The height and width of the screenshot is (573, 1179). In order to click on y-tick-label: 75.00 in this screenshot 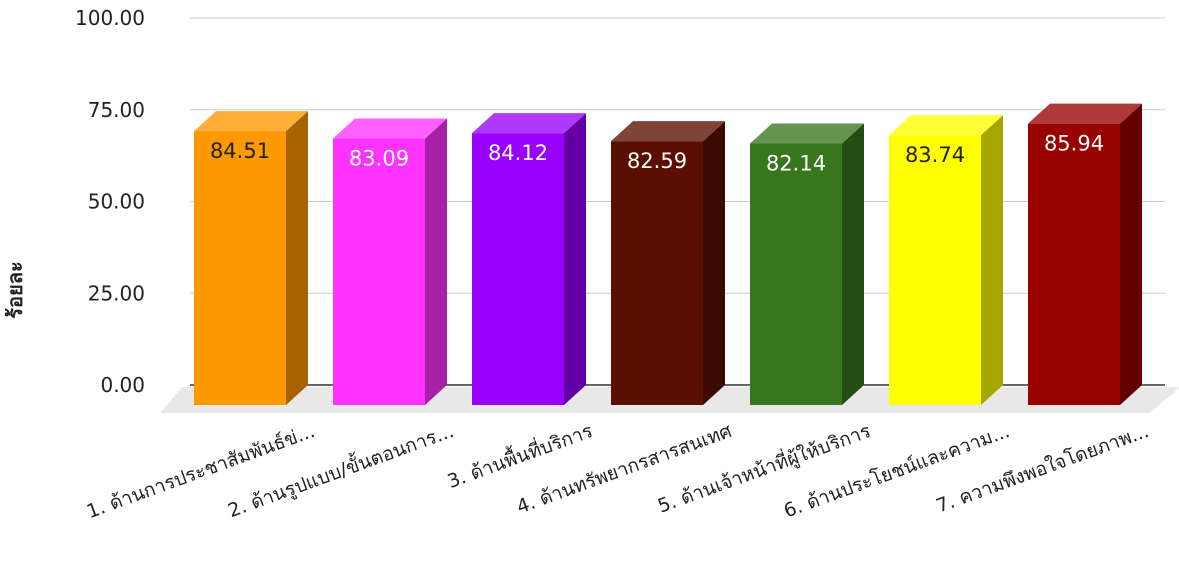, I will do `click(116, 110)`.